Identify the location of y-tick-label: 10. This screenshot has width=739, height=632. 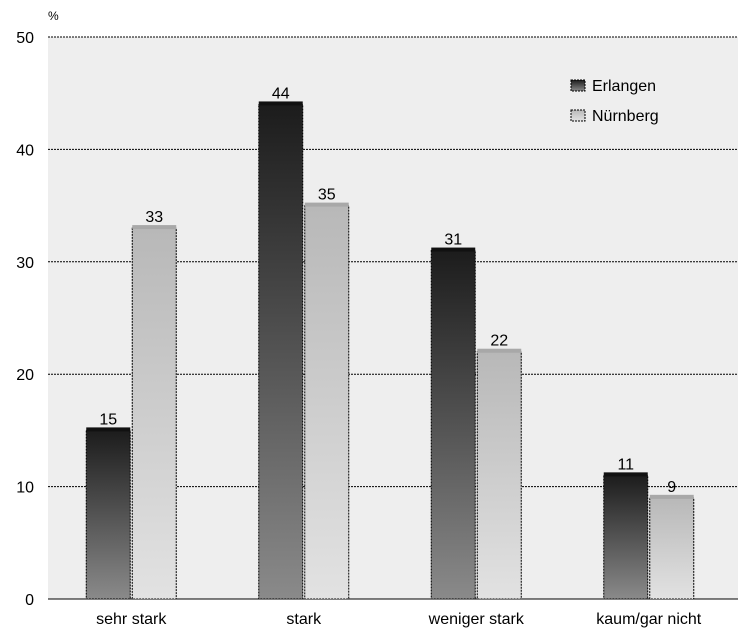
(25, 488).